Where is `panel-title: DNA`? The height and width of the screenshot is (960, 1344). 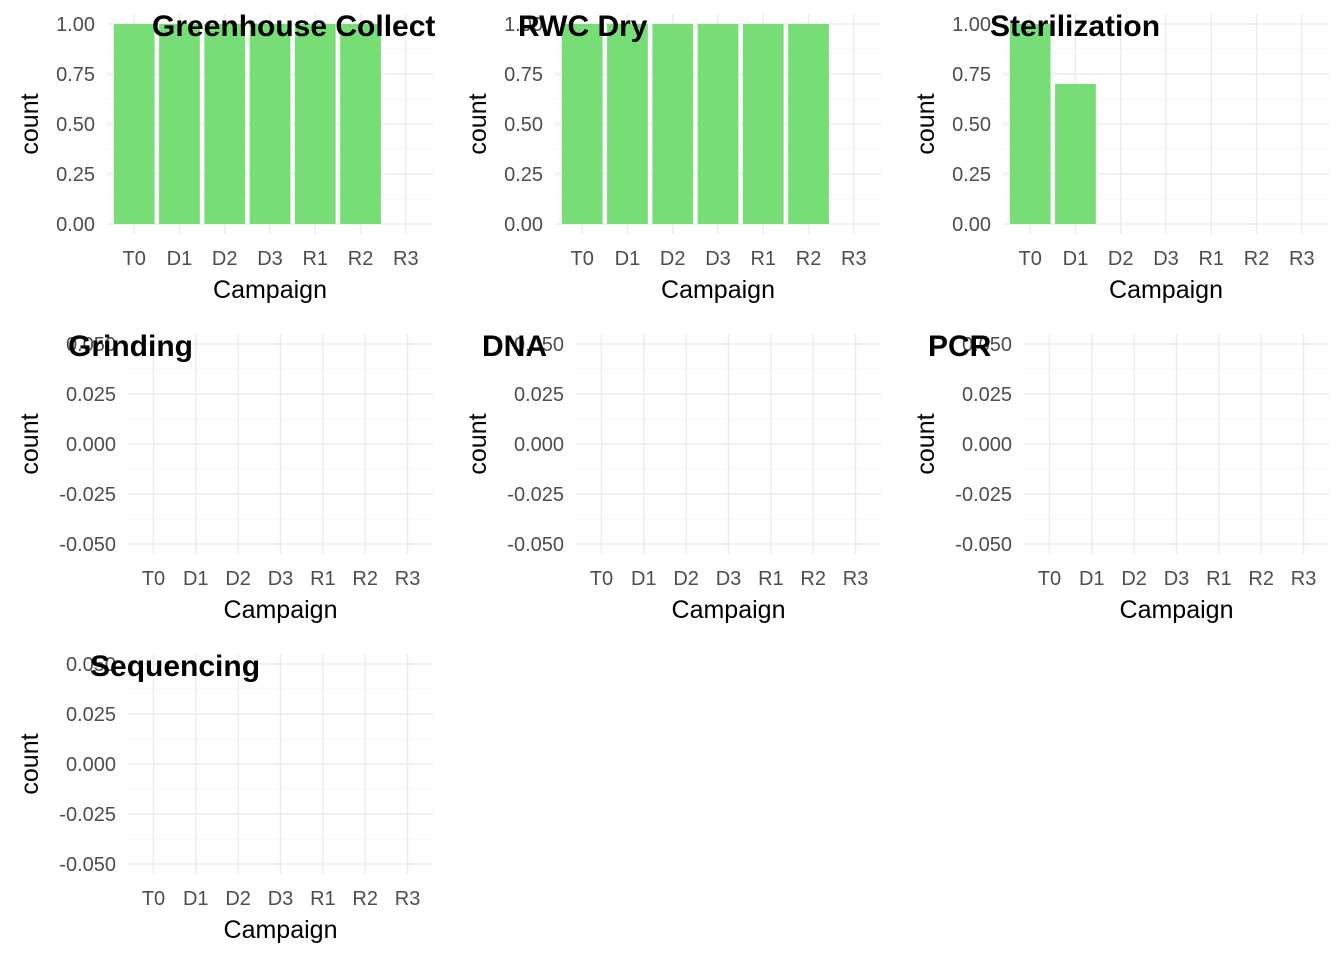
panel-title: DNA is located at coordinates (514, 346).